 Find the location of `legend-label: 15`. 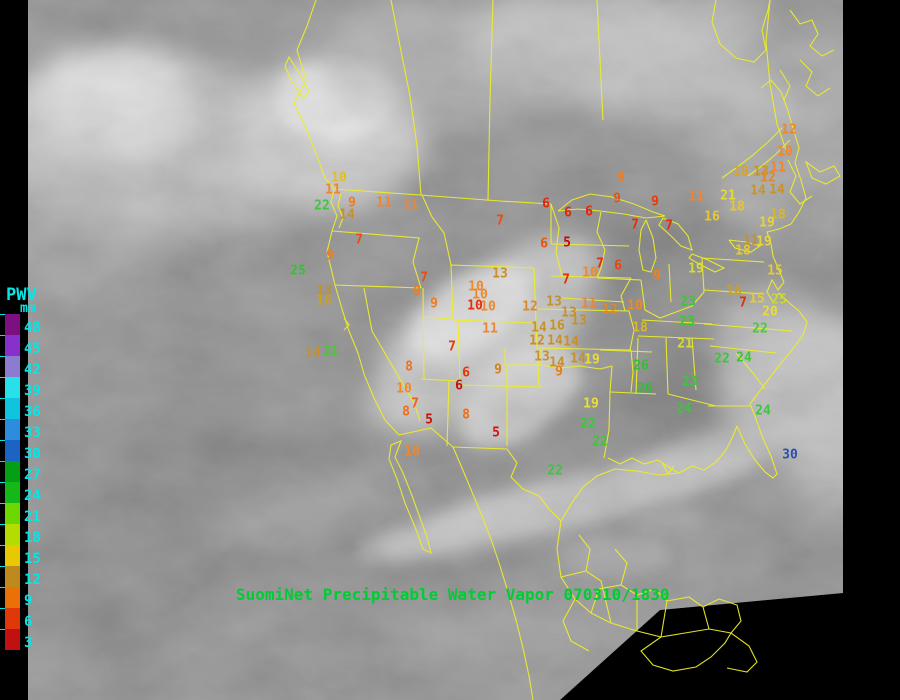

legend-label: 15 is located at coordinates (32, 559).